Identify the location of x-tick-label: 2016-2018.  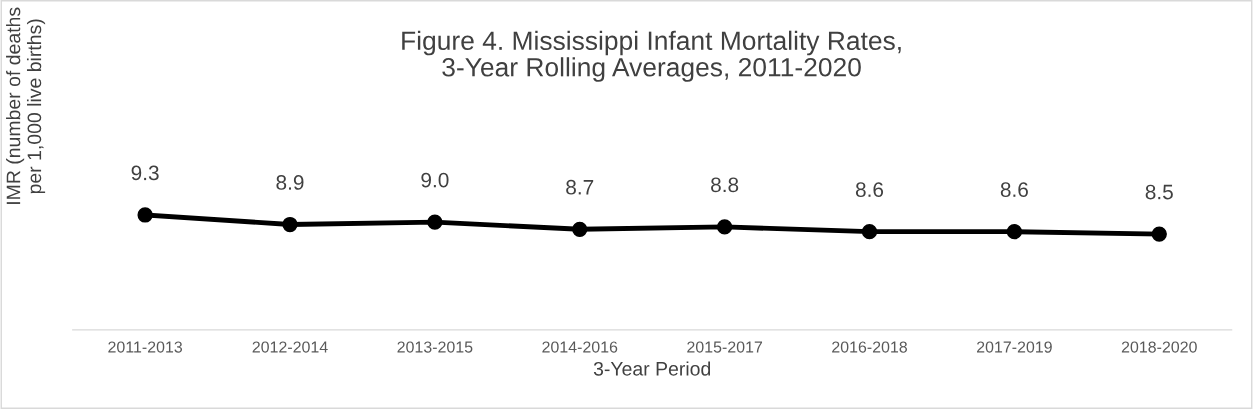
(869, 347).